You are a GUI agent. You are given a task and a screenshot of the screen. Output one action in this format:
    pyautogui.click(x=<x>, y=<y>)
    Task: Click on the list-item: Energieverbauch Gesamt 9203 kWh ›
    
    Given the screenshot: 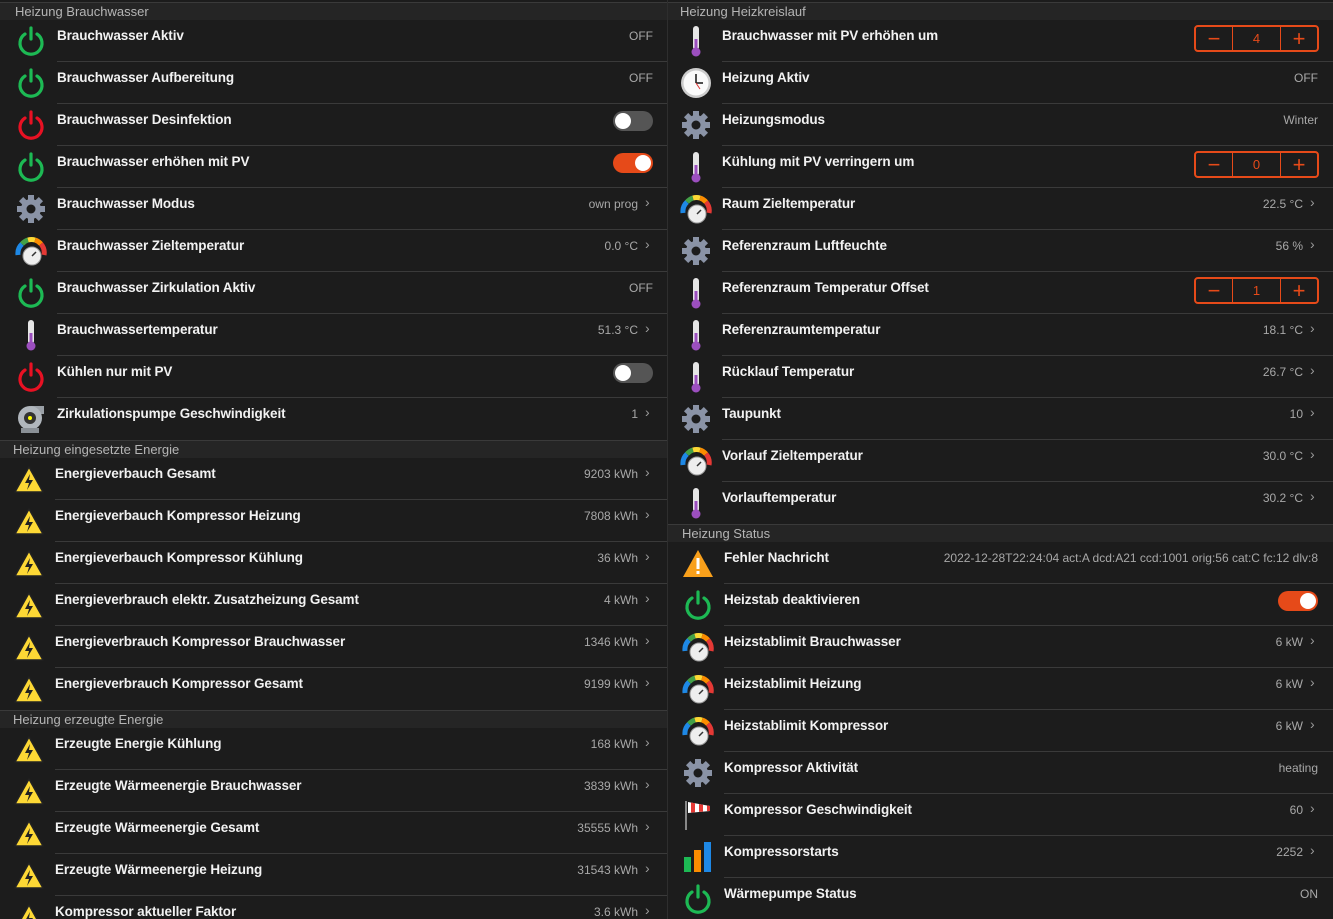 What is the action you would take?
    pyautogui.click(x=333, y=479)
    